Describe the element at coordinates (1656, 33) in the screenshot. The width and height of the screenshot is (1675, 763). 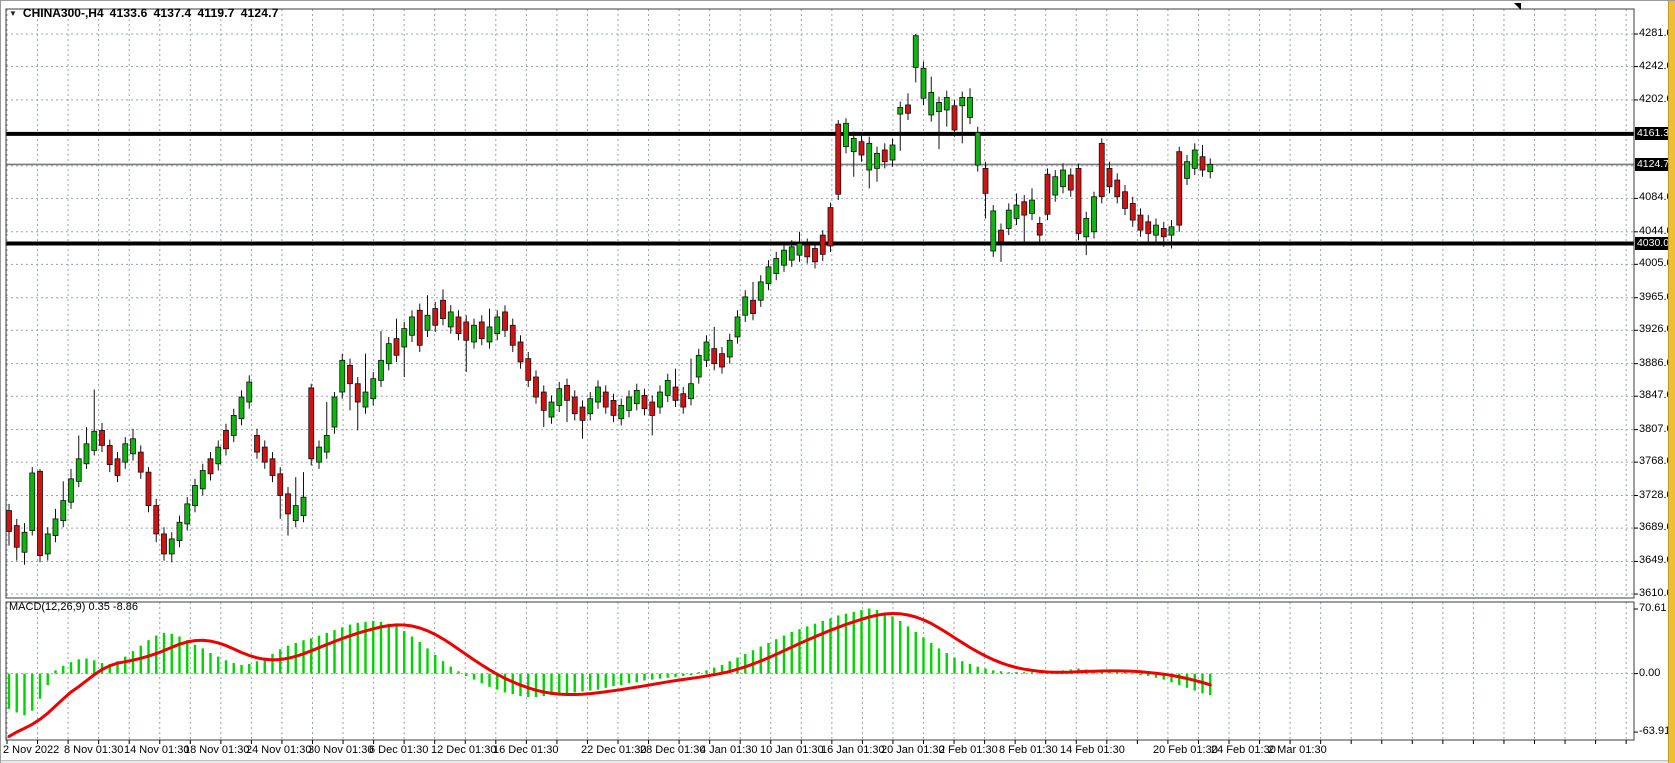
I see `price-axis-label: 4281.0` at that location.